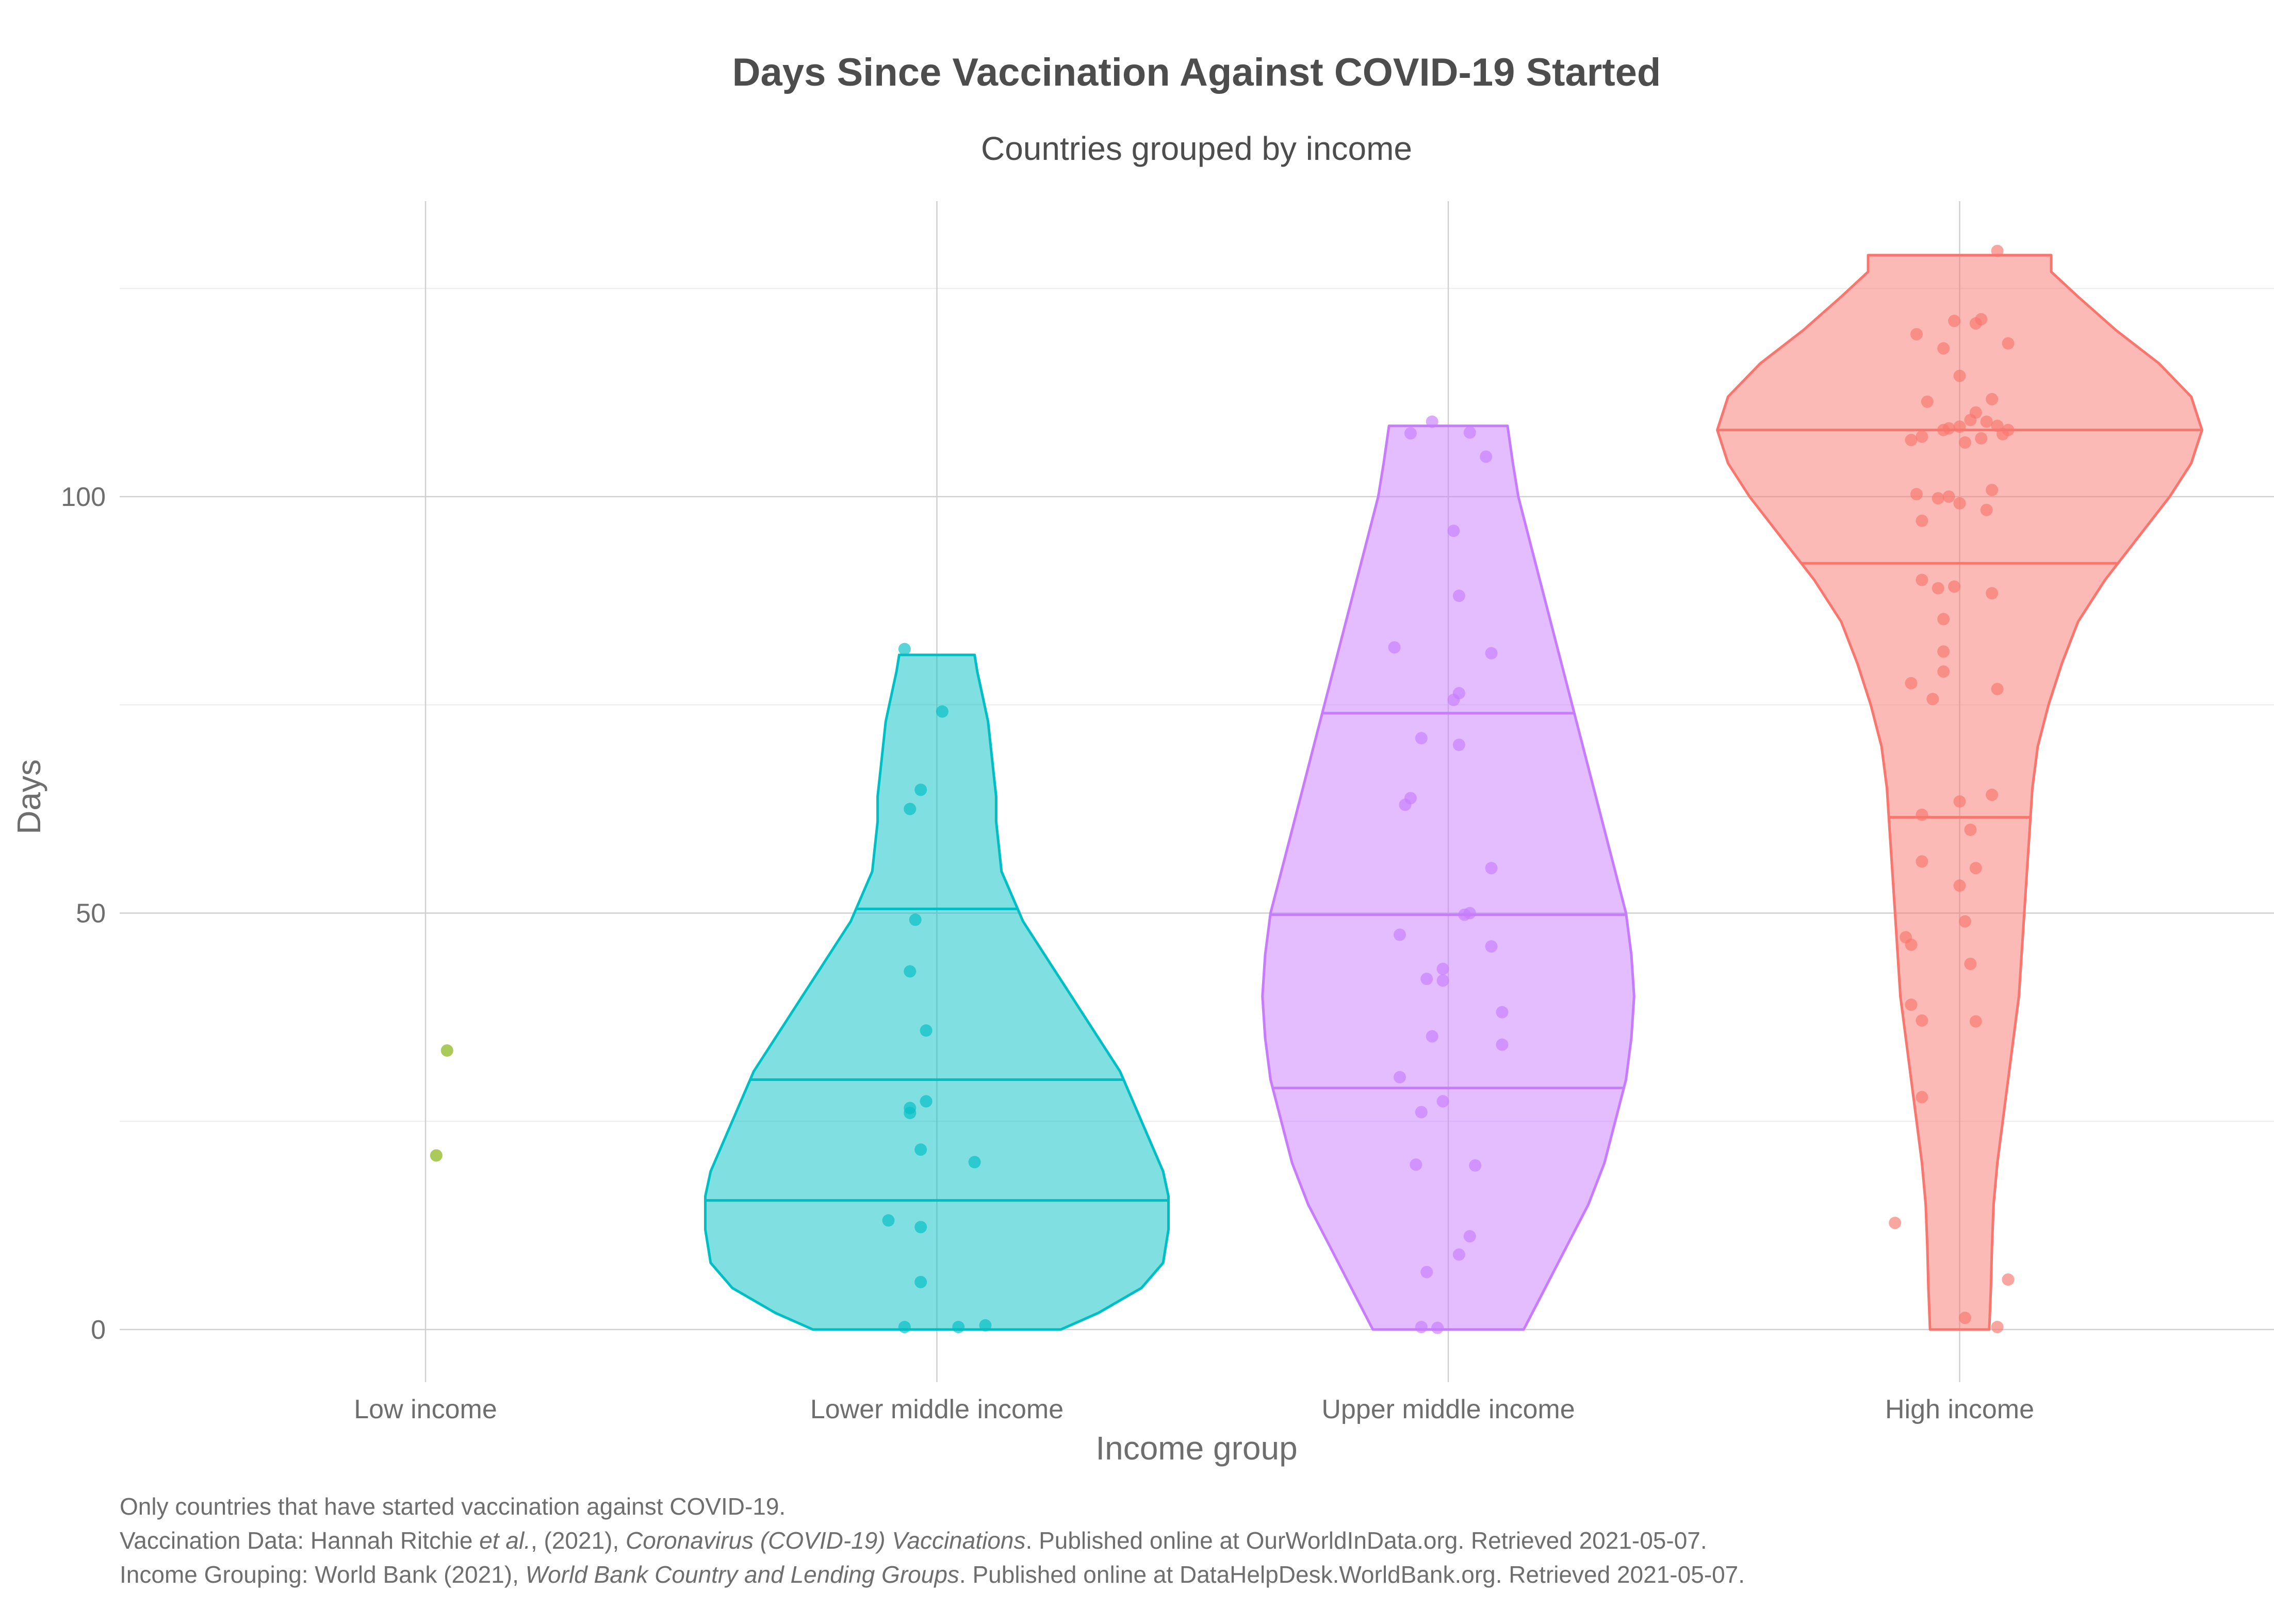 This screenshot has height=1624, width=2274. I want to click on caption-text: , (2021),, so click(578, 1540).